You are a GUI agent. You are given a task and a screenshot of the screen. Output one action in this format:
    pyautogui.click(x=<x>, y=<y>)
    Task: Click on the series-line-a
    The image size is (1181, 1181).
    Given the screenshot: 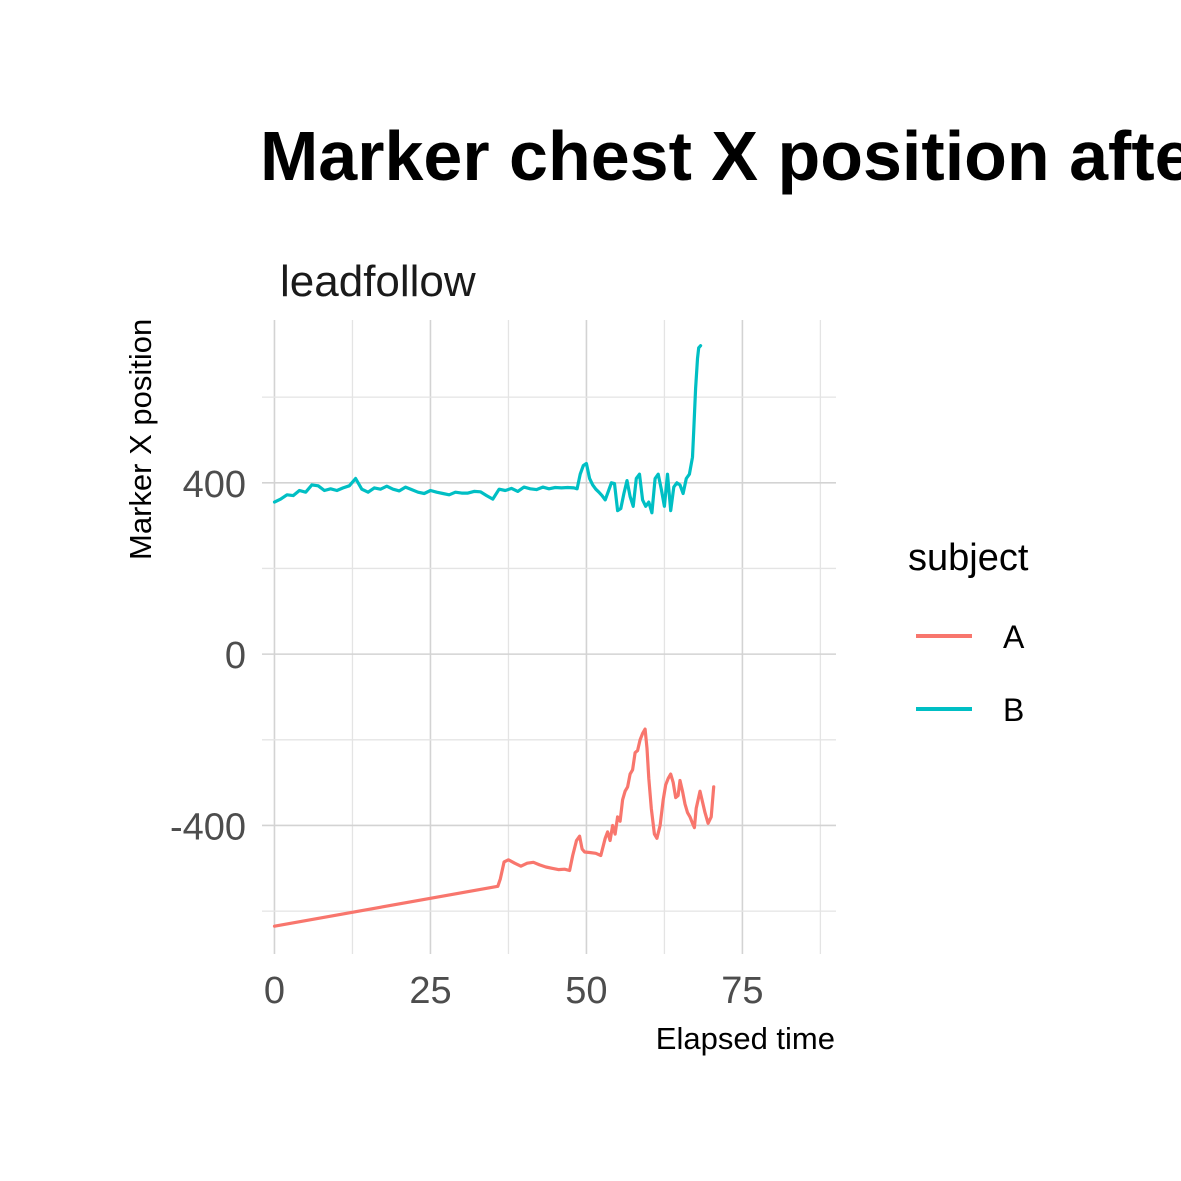 What is the action you would take?
    pyautogui.click(x=494, y=827)
    